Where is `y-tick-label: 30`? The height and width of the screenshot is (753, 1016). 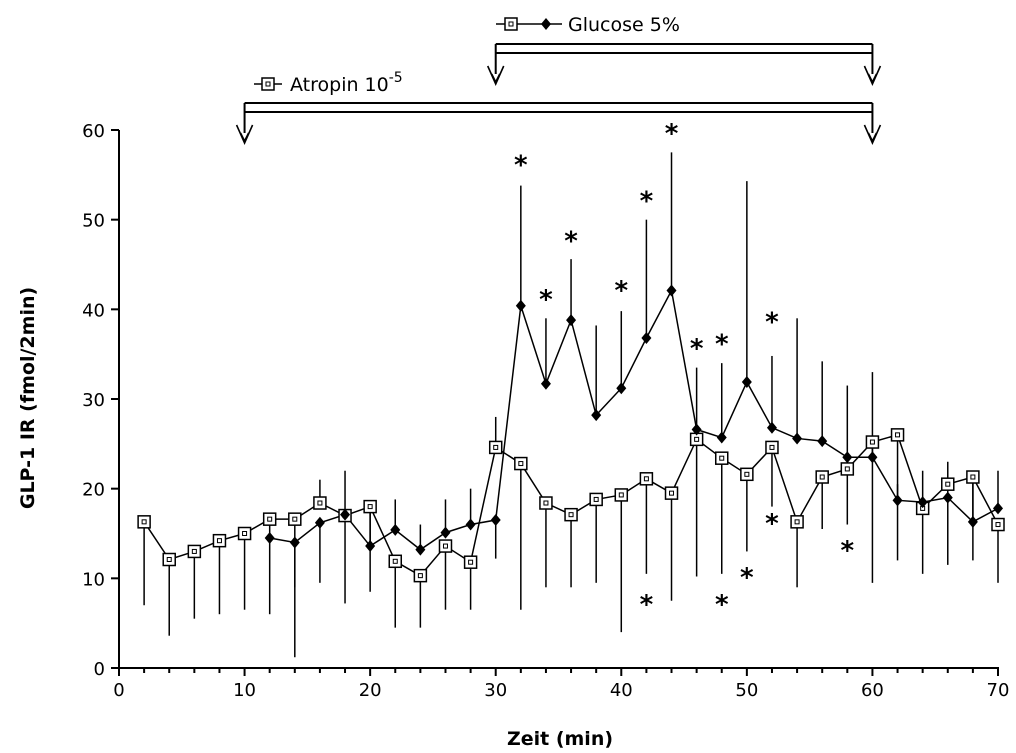 y-tick-label: 30 is located at coordinates (93, 400).